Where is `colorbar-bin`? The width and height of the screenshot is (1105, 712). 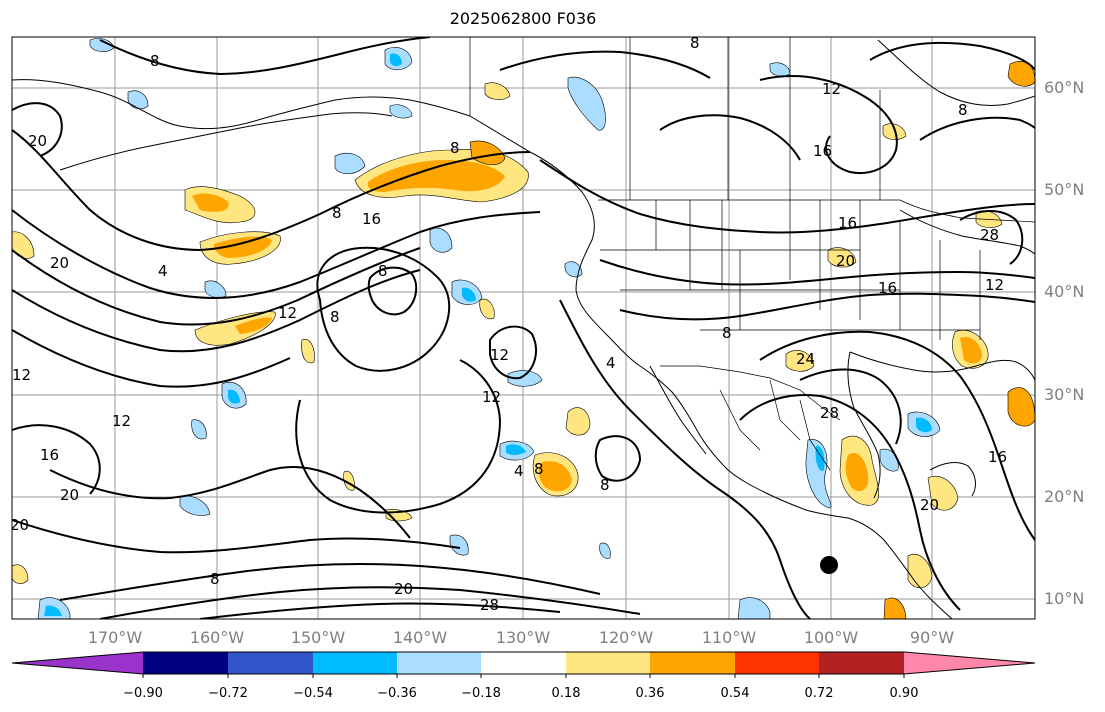 colorbar-bin is located at coordinates (439, 663).